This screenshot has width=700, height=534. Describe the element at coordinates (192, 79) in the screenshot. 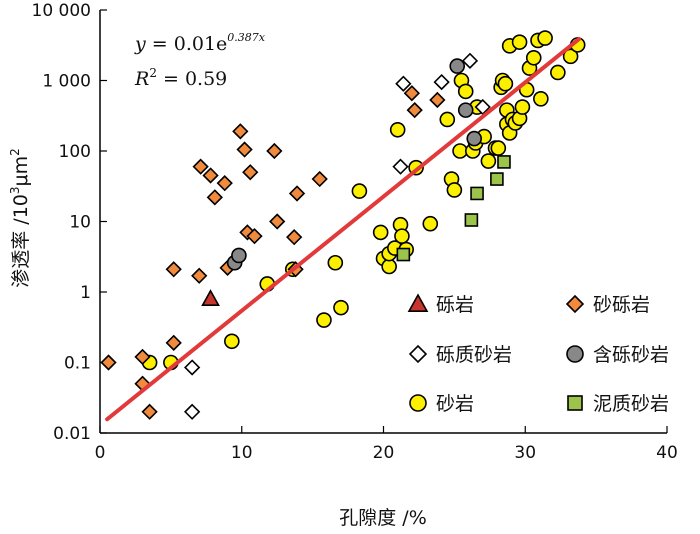

I see `r2-value: = 0.59` at that location.